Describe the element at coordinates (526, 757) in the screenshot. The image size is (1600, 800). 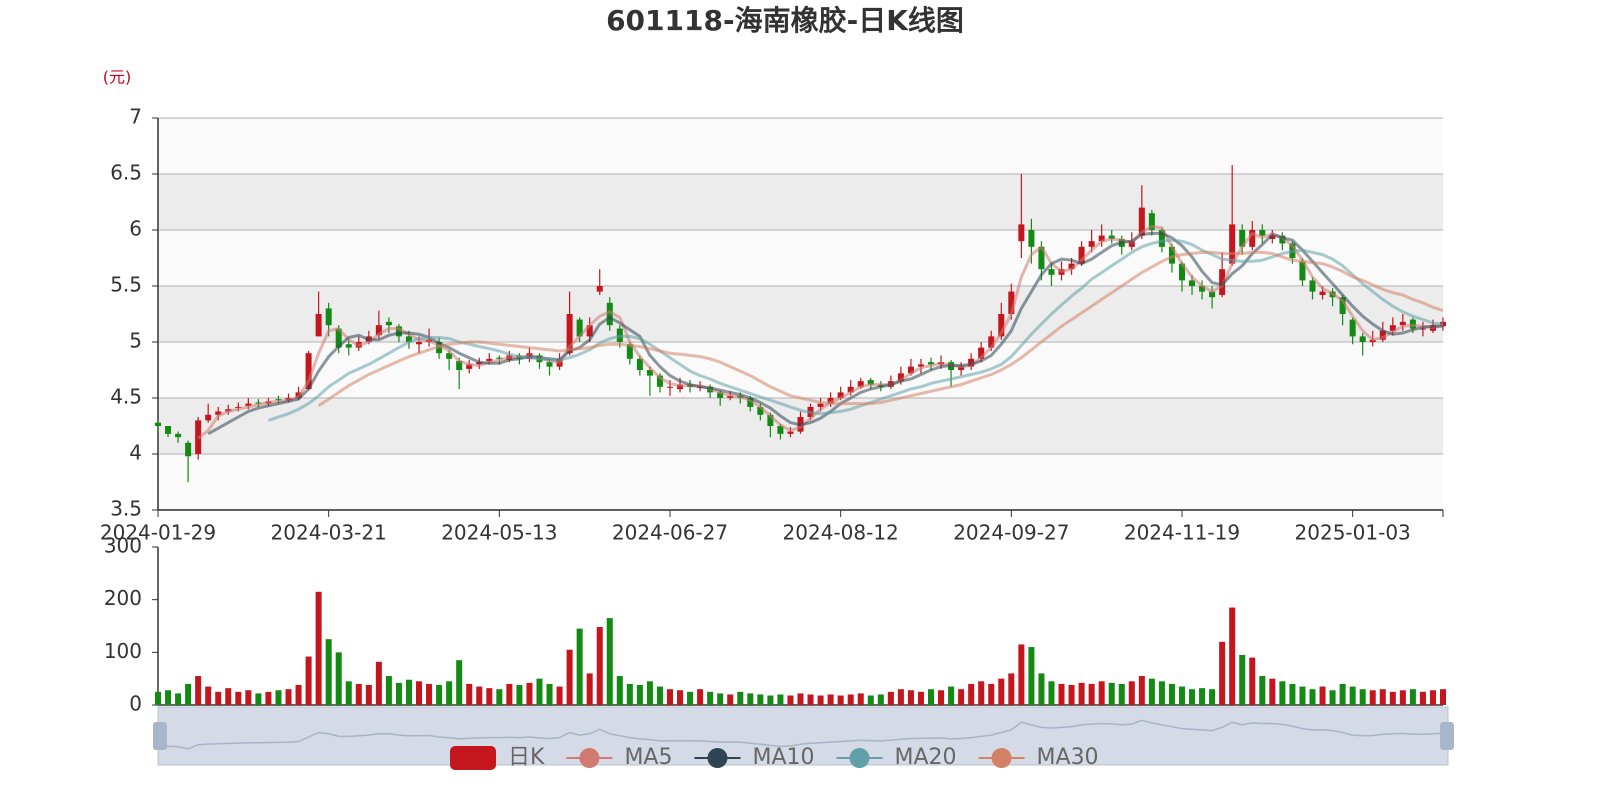
I see `legend-label: 日K` at that location.